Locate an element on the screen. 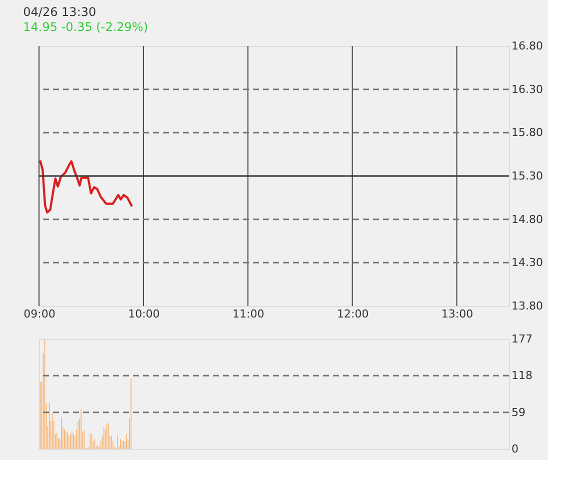 This screenshot has height=500, width=580. y-tick-label: 14.80 is located at coordinates (527, 219).